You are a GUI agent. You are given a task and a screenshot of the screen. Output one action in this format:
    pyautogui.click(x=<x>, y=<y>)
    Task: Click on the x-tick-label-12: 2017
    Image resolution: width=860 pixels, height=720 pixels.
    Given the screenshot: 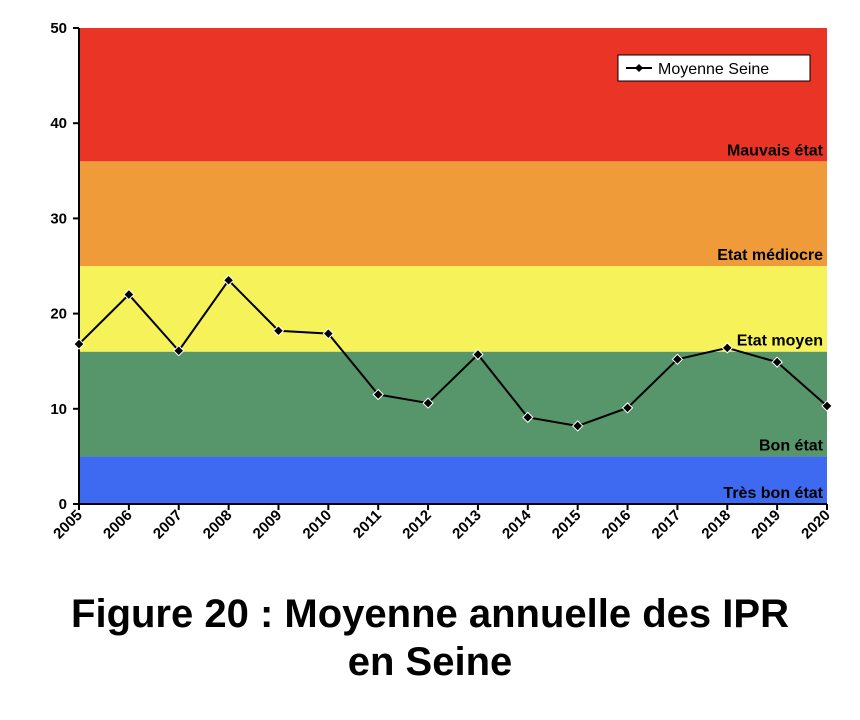 What is the action you would take?
    pyautogui.click(x=667, y=525)
    